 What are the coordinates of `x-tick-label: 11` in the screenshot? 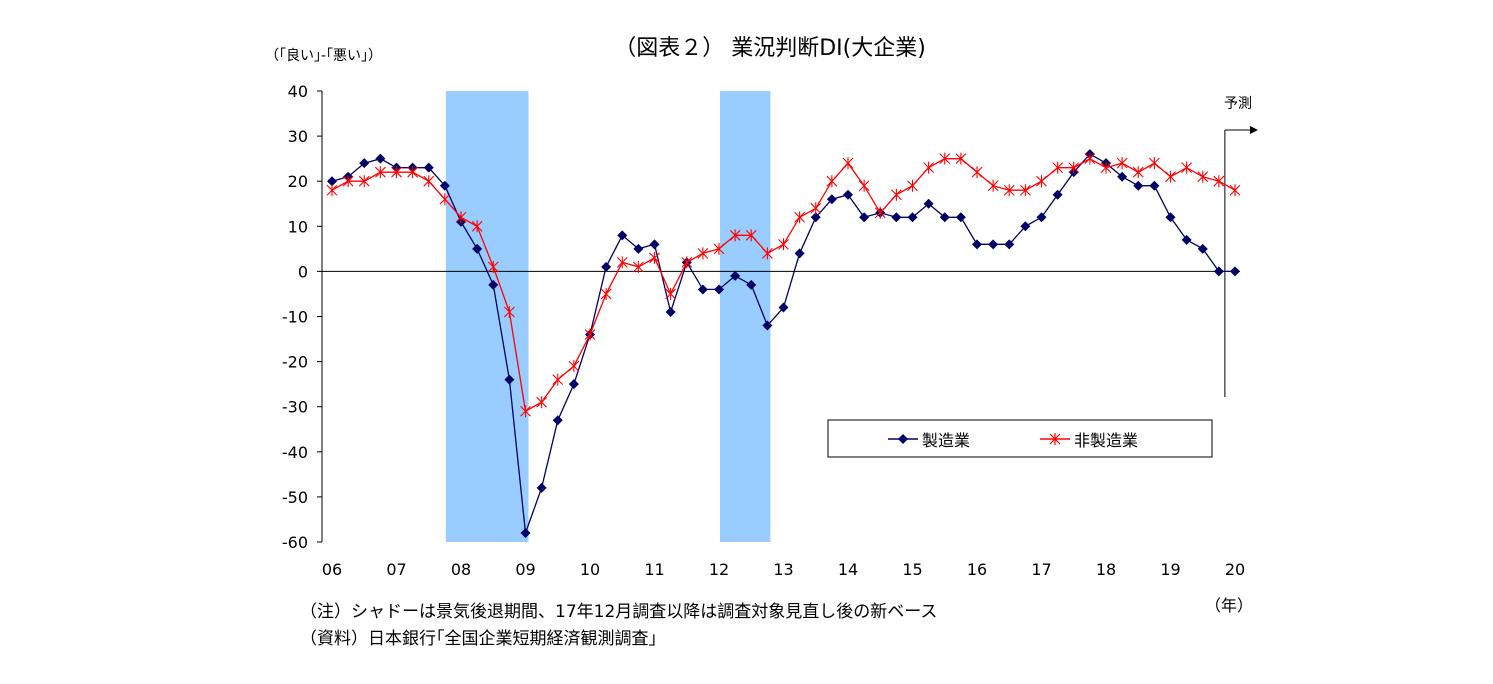 It's located at (654, 569).